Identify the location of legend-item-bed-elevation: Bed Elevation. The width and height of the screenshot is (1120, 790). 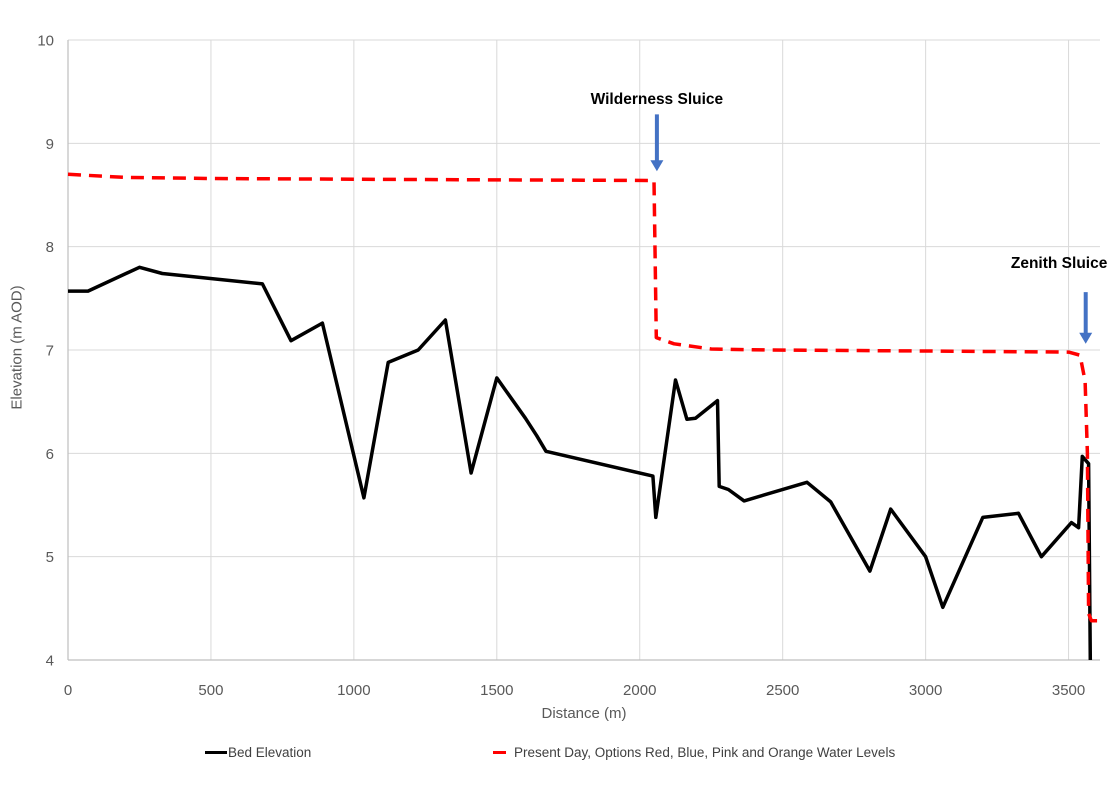
(258, 752).